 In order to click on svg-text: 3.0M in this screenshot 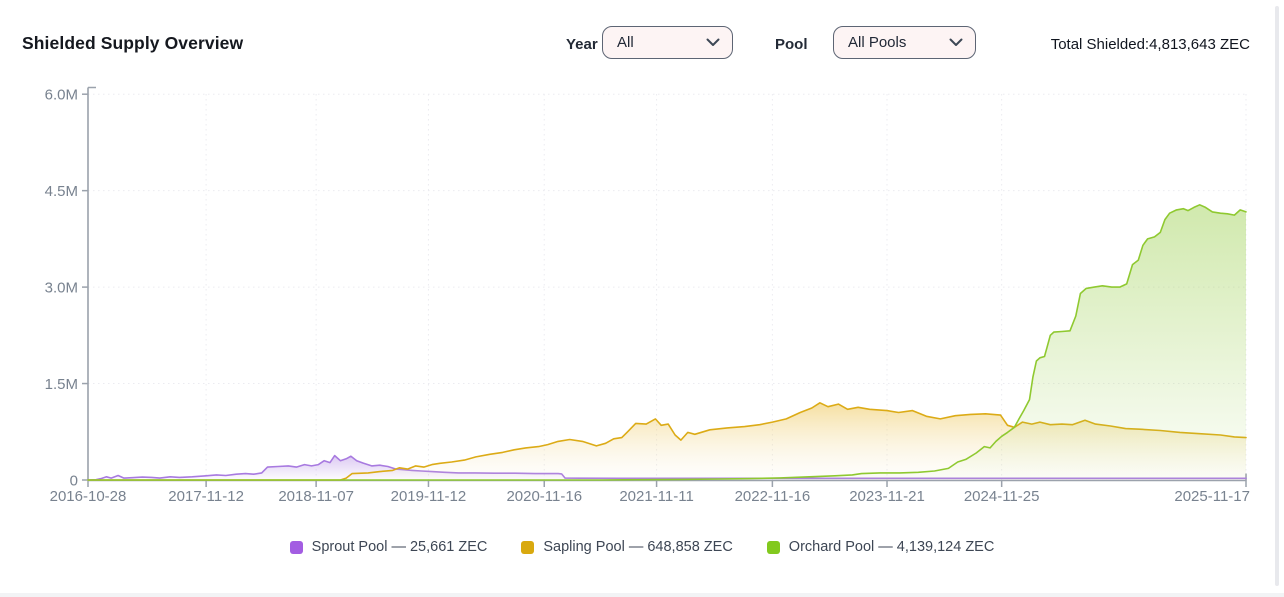, I will do `click(61, 288)`.